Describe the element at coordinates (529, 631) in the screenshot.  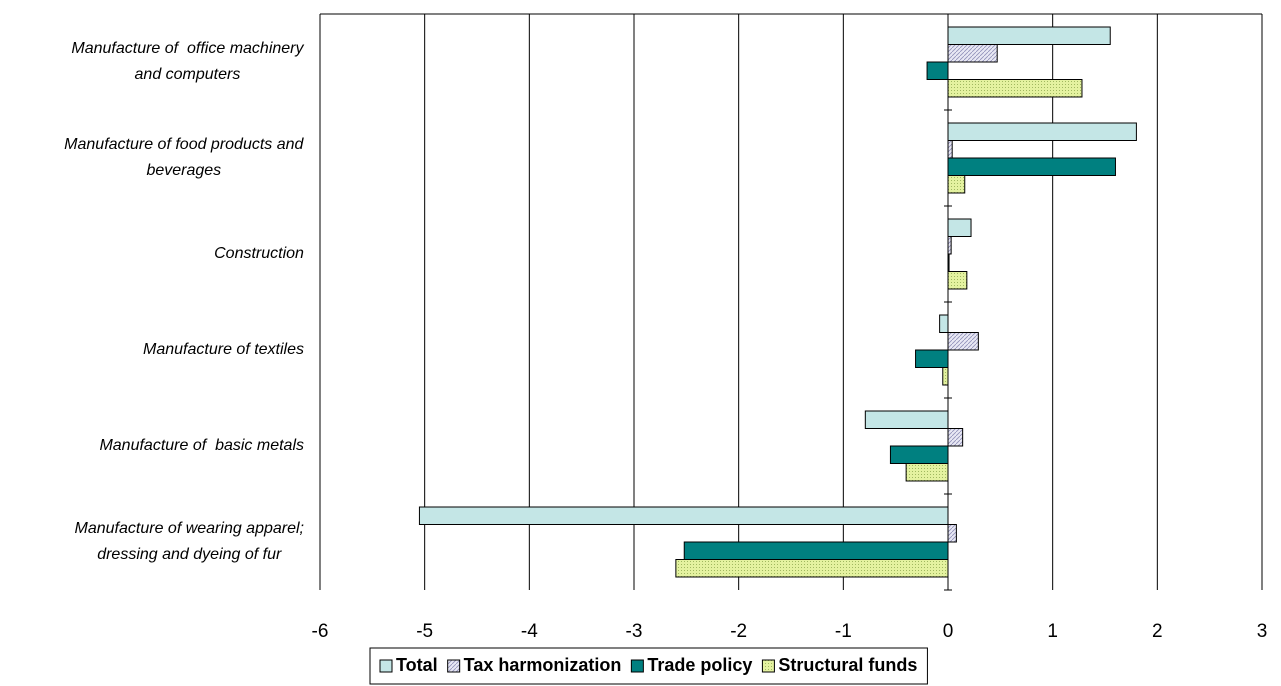
I see `x-tick-label: -4` at that location.